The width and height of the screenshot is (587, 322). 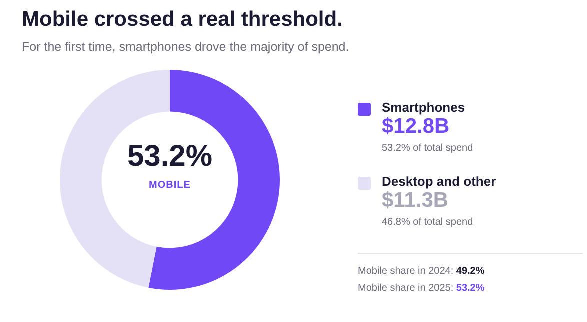 What do you see at coordinates (170, 185) in the screenshot?
I see `text: MOBILE` at bounding box center [170, 185].